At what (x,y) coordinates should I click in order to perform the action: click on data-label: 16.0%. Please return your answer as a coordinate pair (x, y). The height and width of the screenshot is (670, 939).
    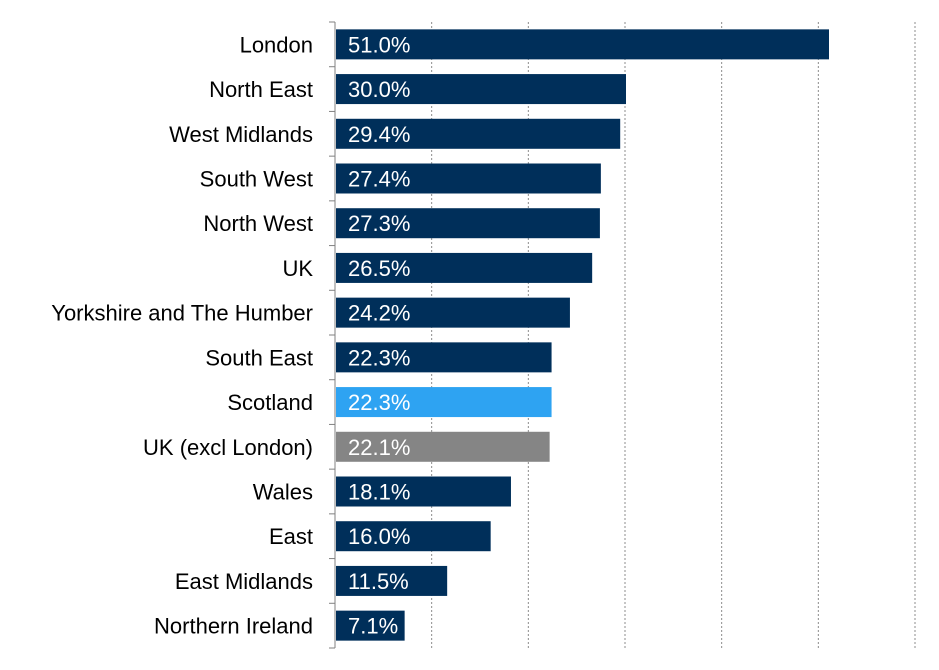
    Looking at the image, I should click on (379, 536).